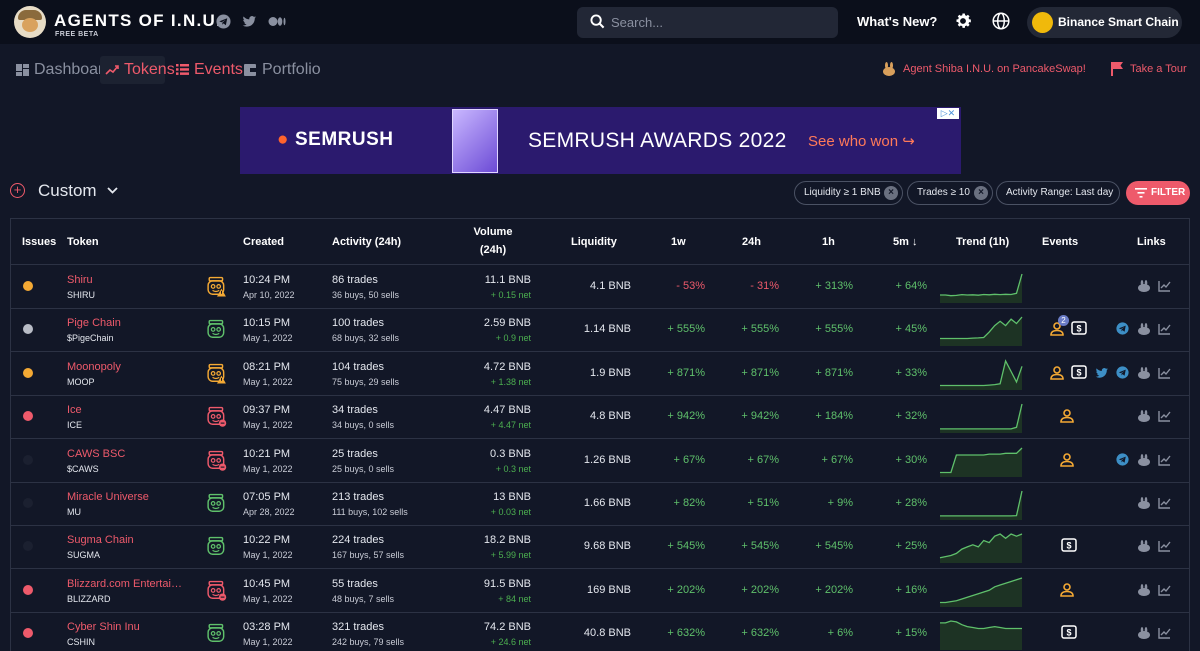  Describe the element at coordinates (80, 280) in the screenshot. I see `token-name: Shiru` at that location.